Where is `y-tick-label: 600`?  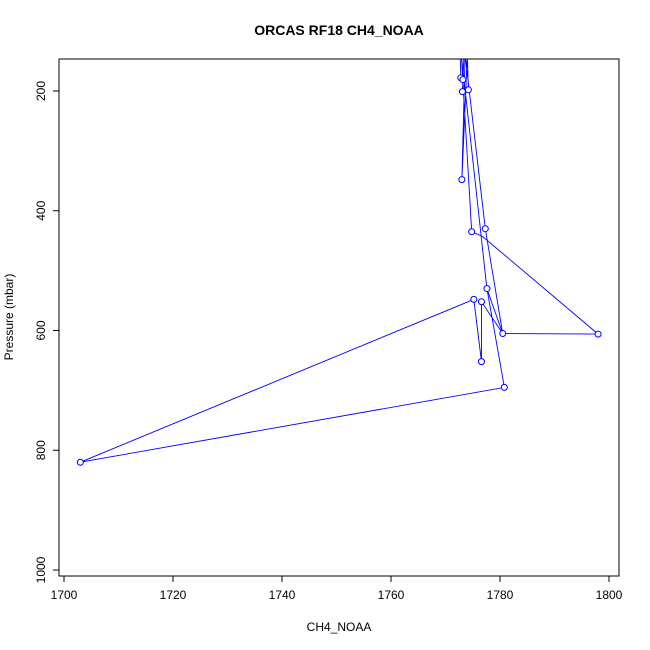
y-tick-label: 600 is located at coordinates (41, 330).